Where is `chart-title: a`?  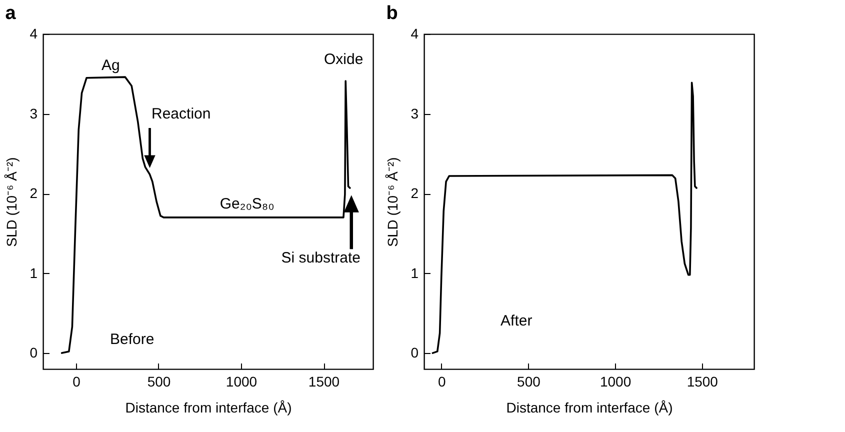 chart-title: a is located at coordinates (10, 13).